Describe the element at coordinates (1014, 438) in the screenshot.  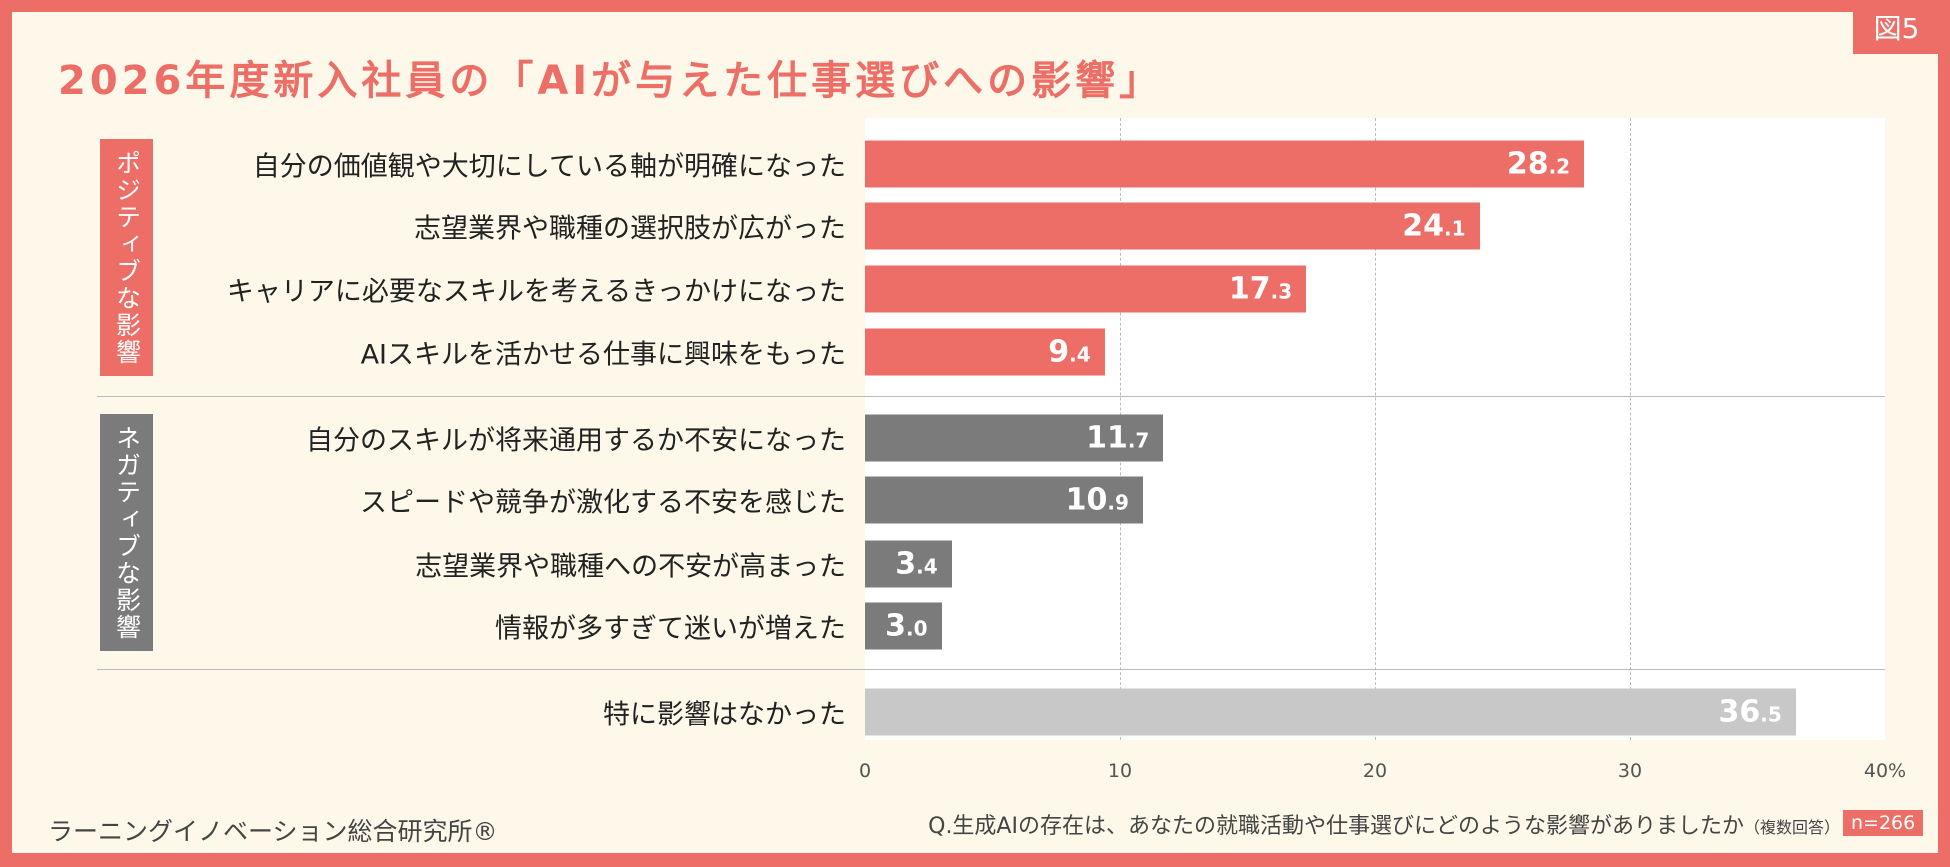
I see `bar: 11.7` at that location.